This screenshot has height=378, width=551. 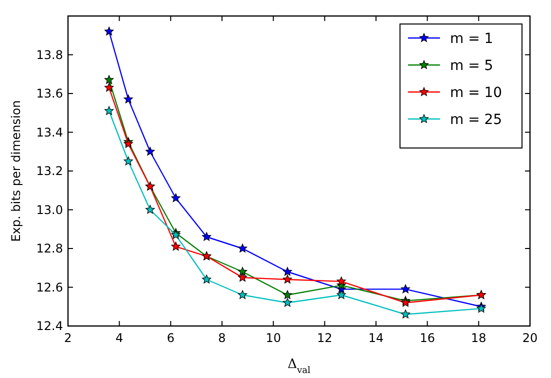 What do you see at coordinates (120, 338) in the screenshot?
I see `x-tick-label: 4` at bounding box center [120, 338].